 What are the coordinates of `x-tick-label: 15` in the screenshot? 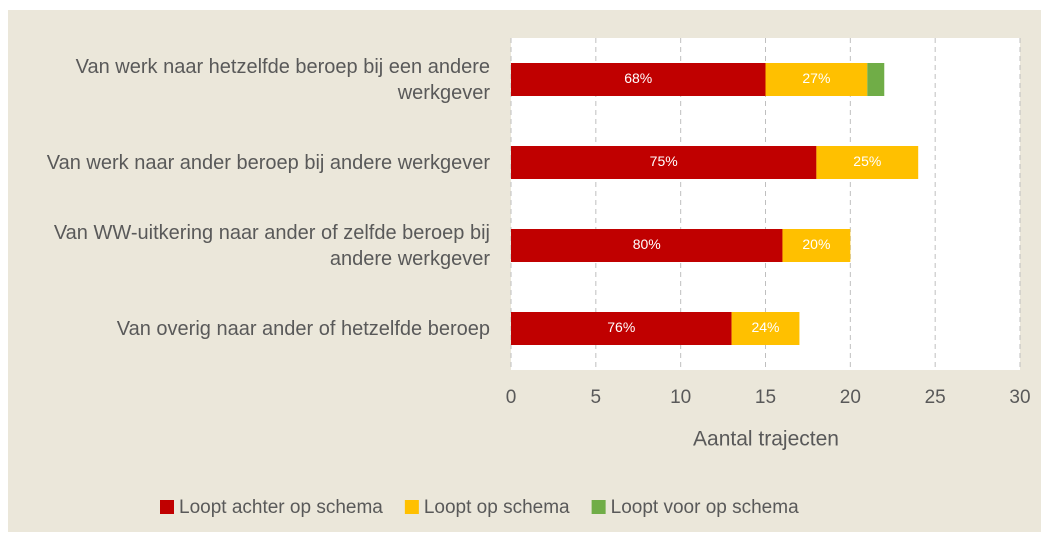 It's located at (765, 397).